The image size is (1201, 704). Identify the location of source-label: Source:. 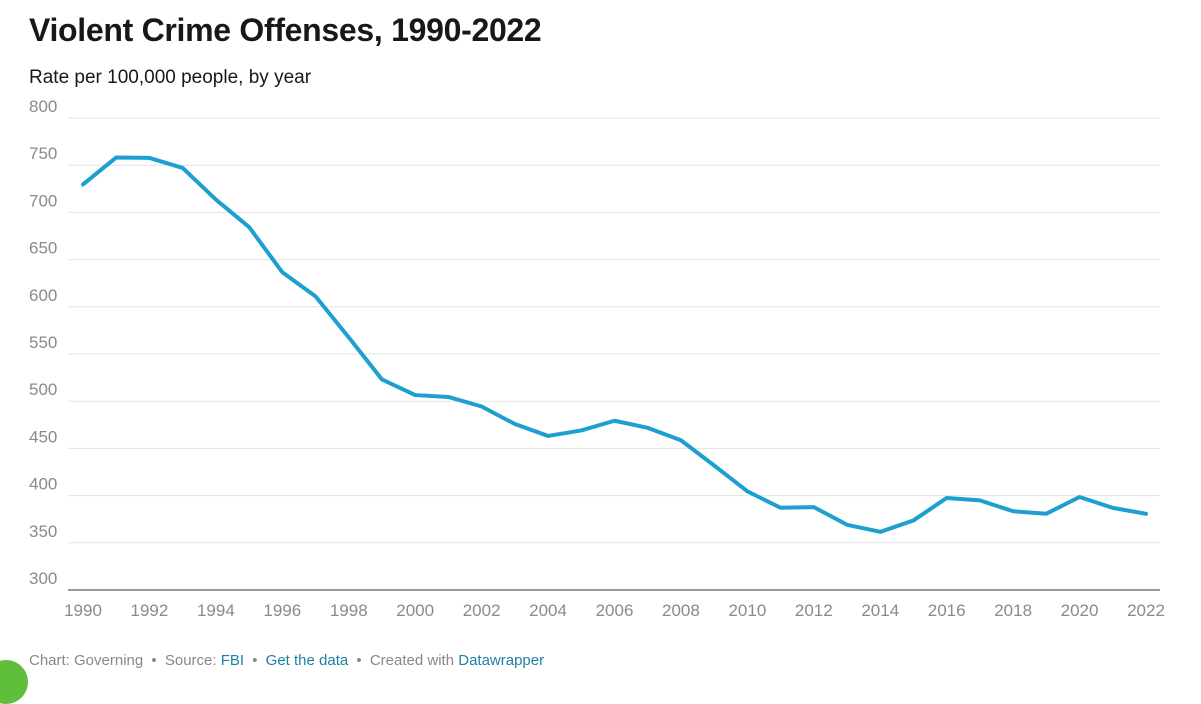
(190, 660).